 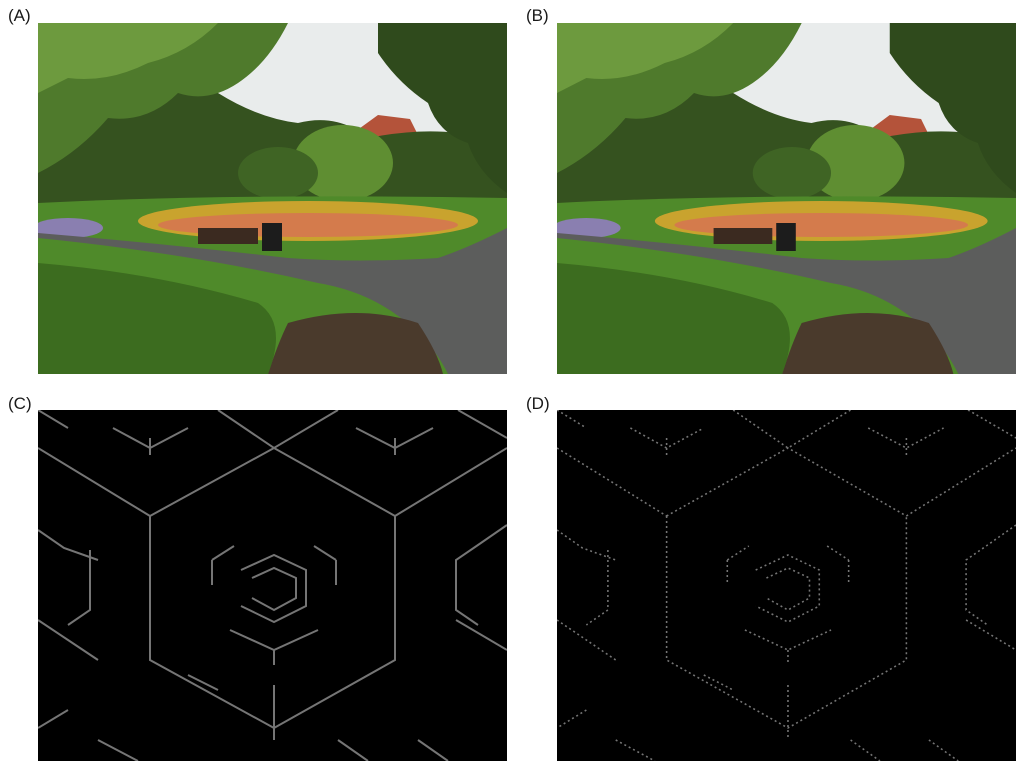 What do you see at coordinates (20, 403) in the screenshot?
I see `panel-label-c: (C)` at bounding box center [20, 403].